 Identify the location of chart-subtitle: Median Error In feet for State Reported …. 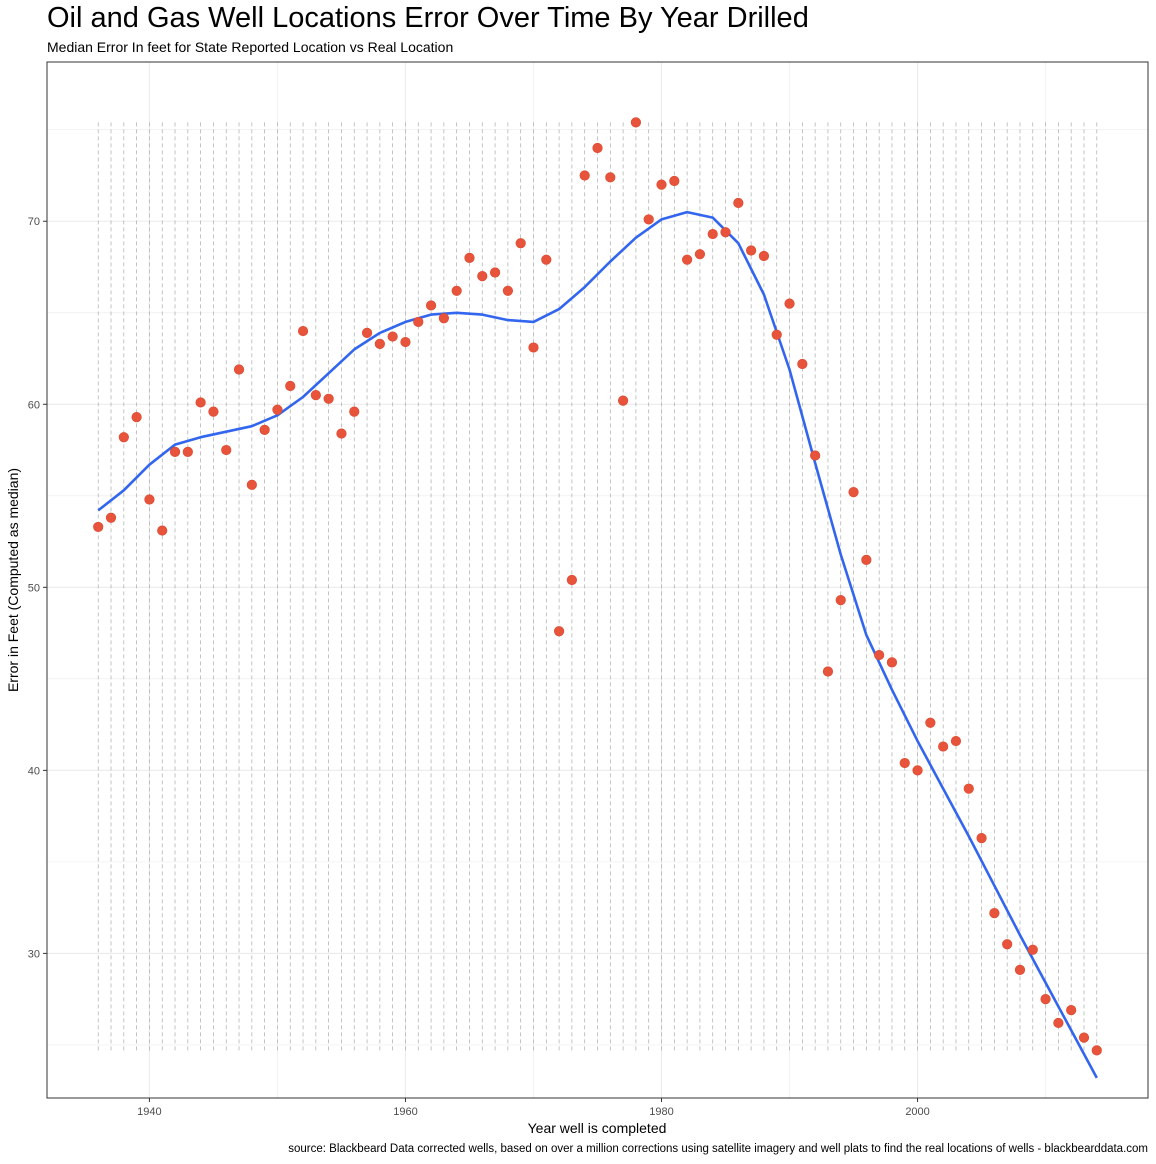
(250, 47).